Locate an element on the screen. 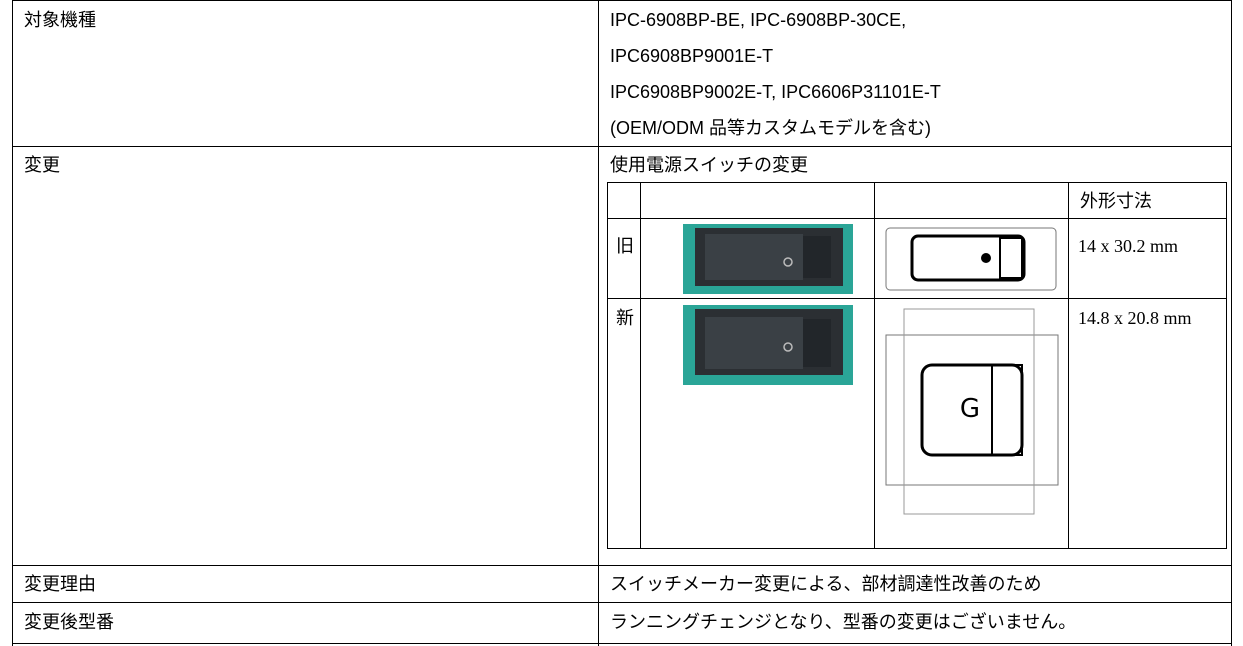  model-line: IPC6908BP9002E-T, IPC6606P31101E-T is located at coordinates (775, 92).